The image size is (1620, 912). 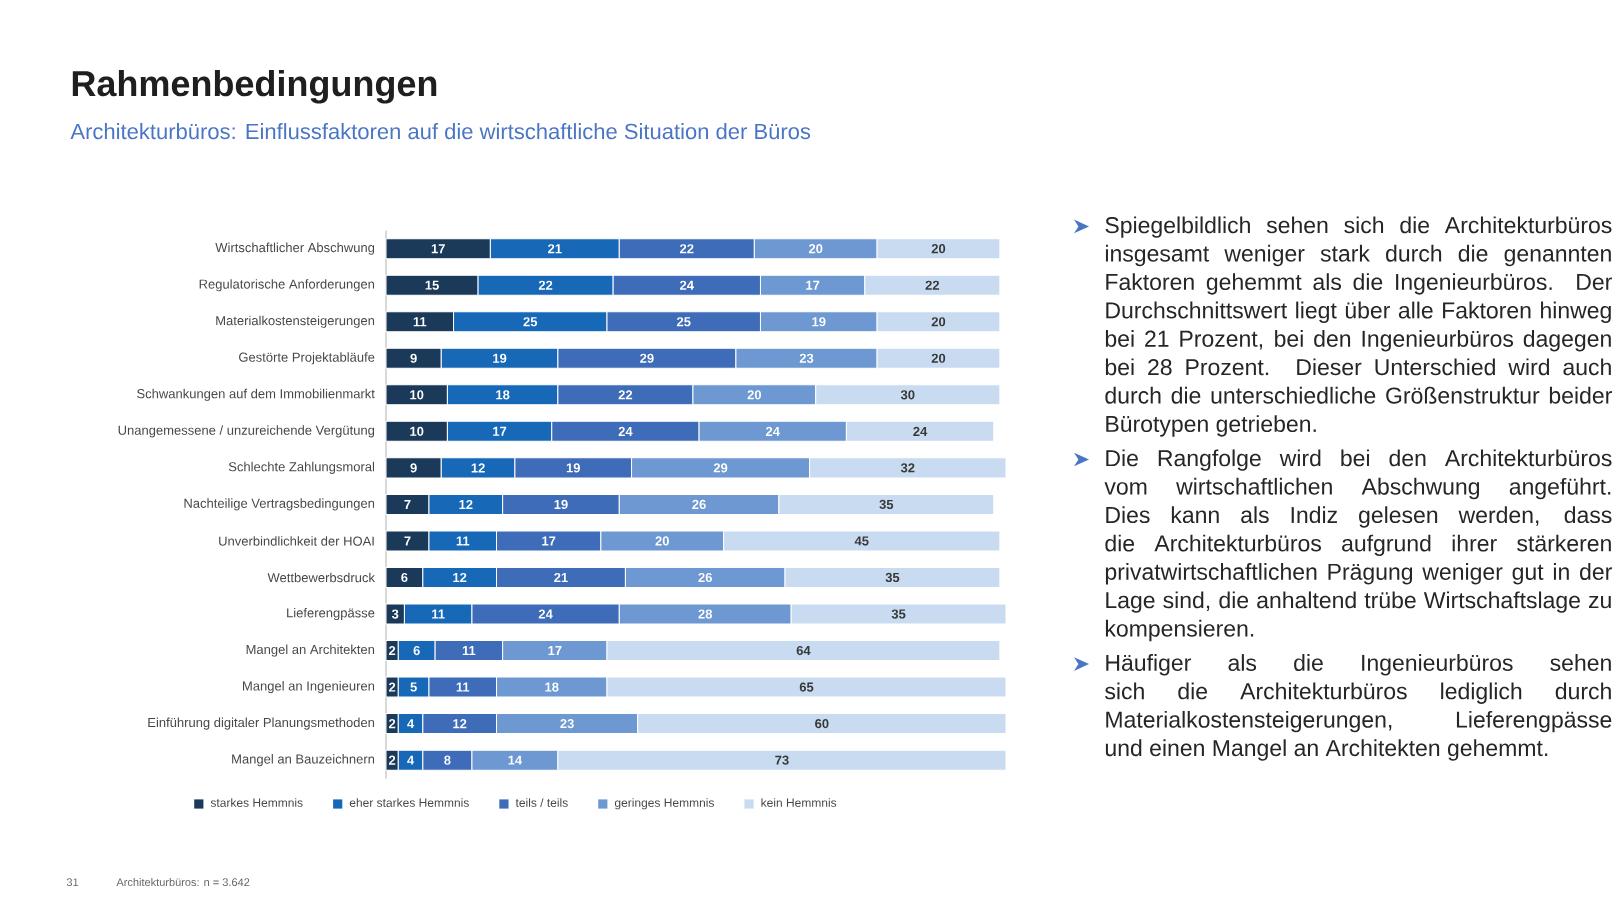 What do you see at coordinates (1358, 326) in the screenshot?
I see `text: Spiegelbildlich sehen sich die Architekturbüros insgesamt weniger stark durch die genannten Faktoren gehemmt als die Ingenieurbüros. Der Durchschnittswert liegt über alle Faktoren hinweg bei 21 Prozent, bei den Ingenieurbüros dagegen bei 28 Prozent. Dieser Unterschied wird auch durch die unterschiedliche Größenstruktur beider Bürotypen getrieben.` at bounding box center [1358, 326].